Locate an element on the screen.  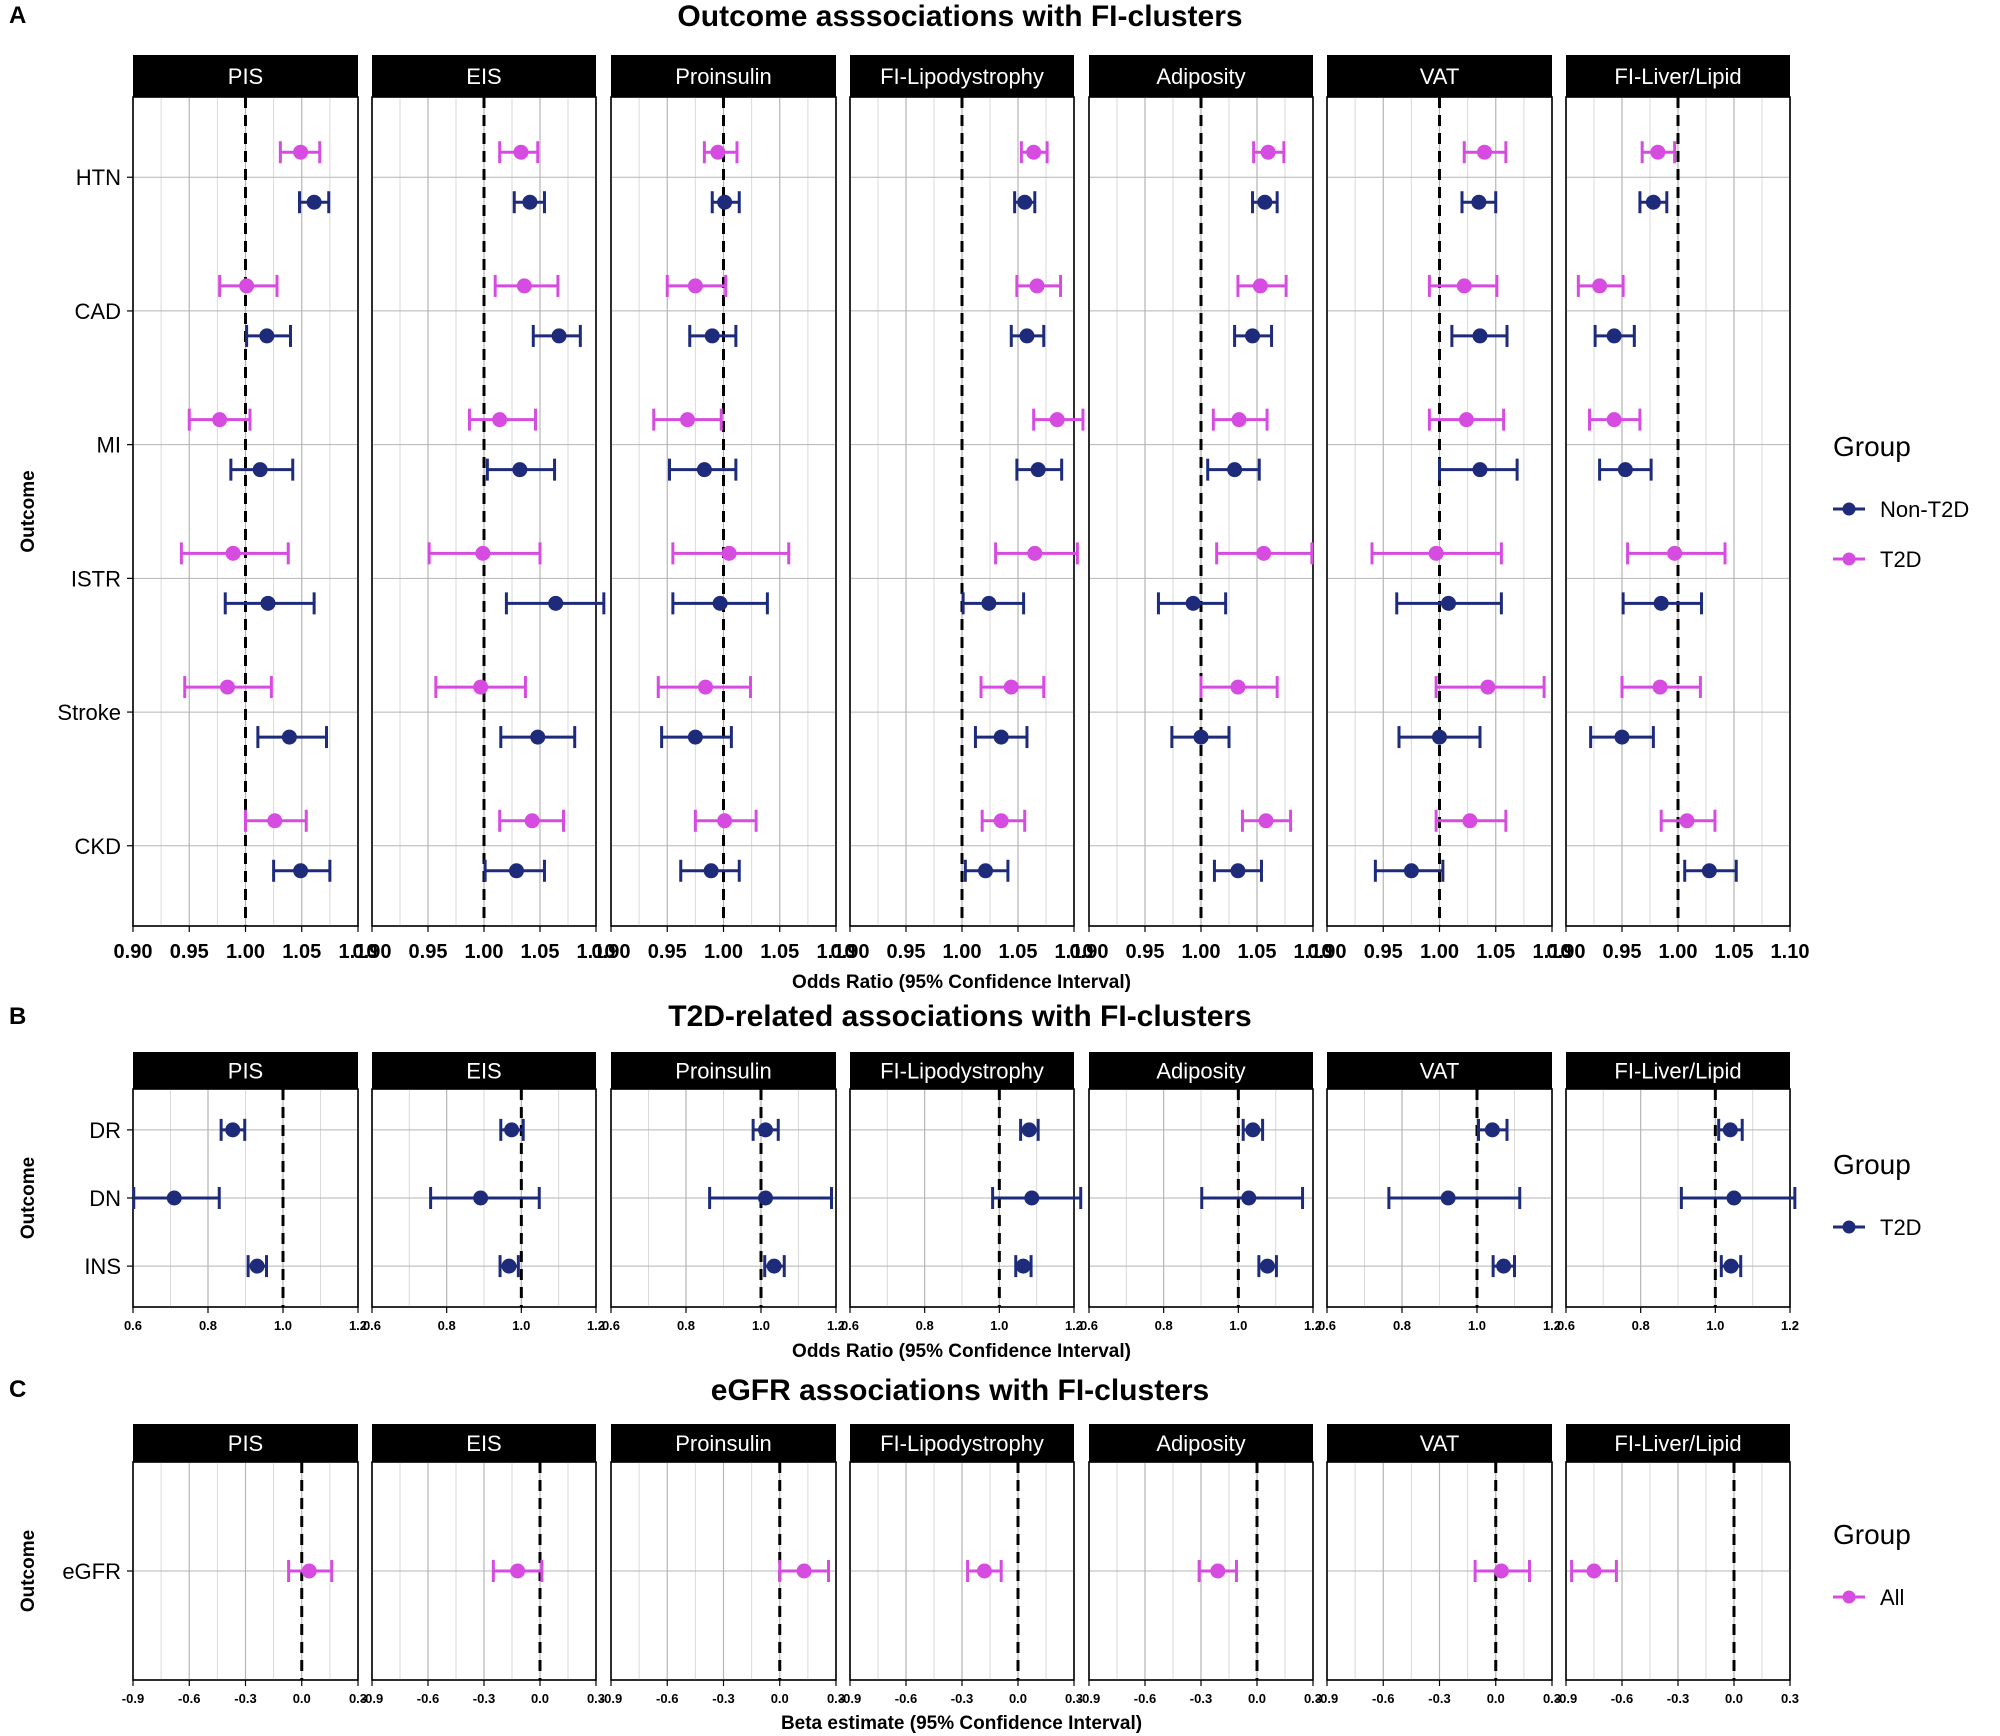
t2d-pis-istr-point is located at coordinates (233, 553).